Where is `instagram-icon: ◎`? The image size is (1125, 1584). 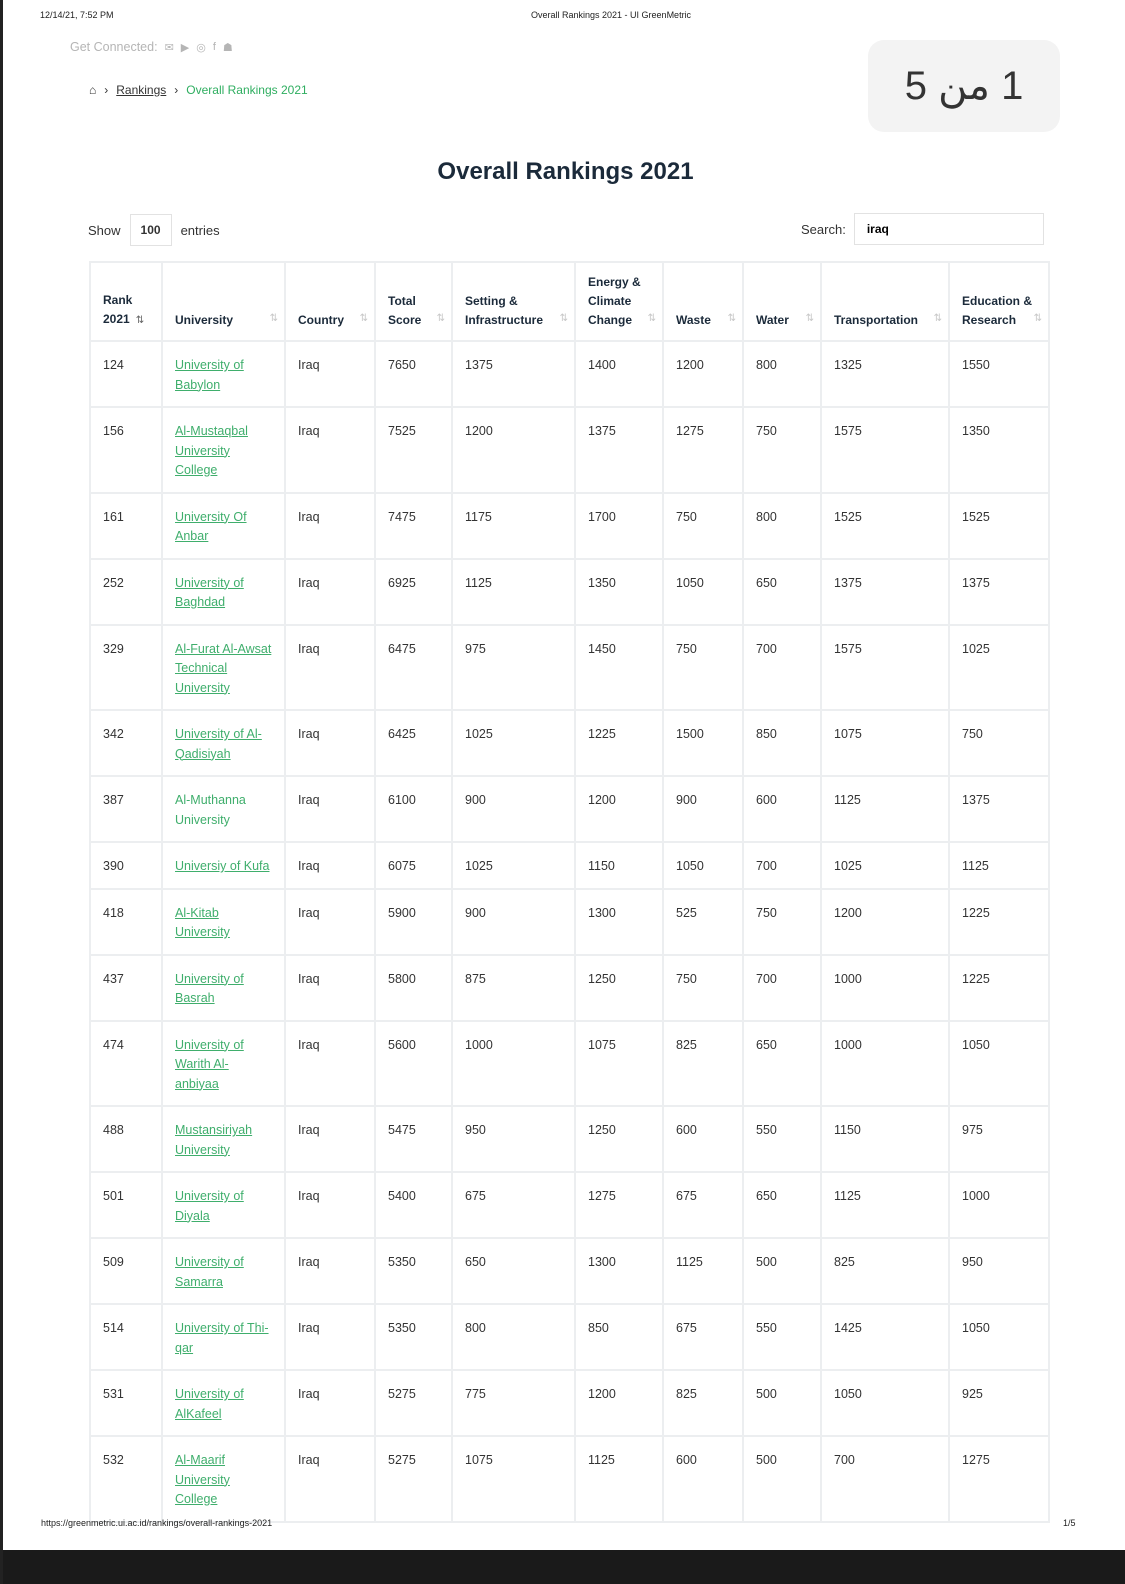 instagram-icon: ◎ is located at coordinates (201, 47).